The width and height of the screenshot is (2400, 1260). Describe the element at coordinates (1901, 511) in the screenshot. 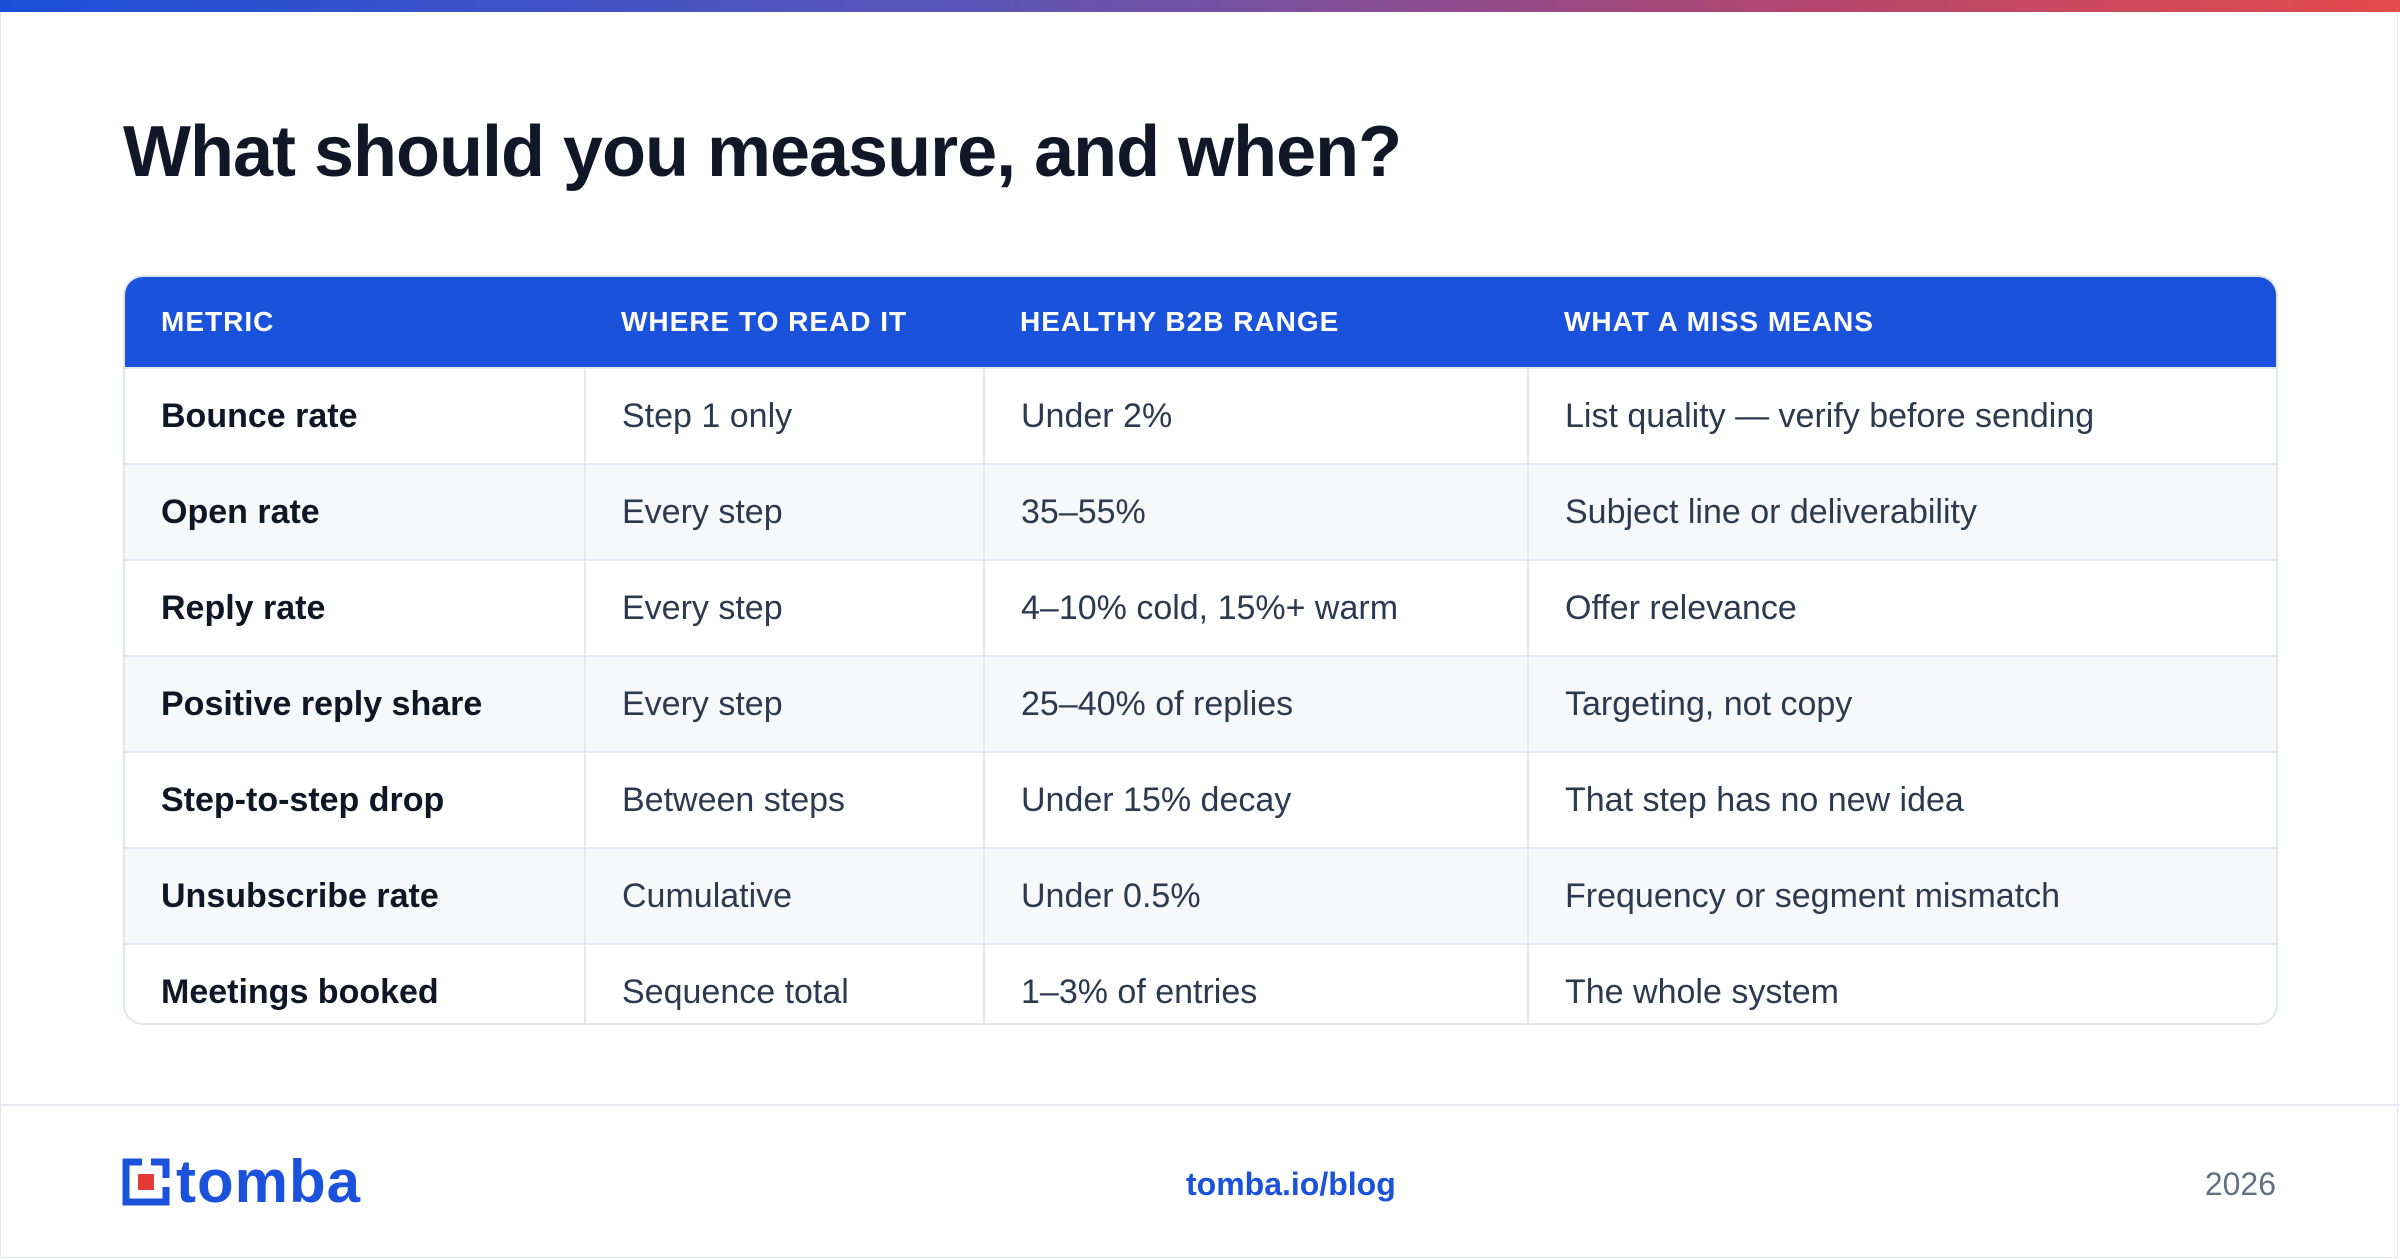

I see `meaning-cell: Subject line or deliverability` at that location.